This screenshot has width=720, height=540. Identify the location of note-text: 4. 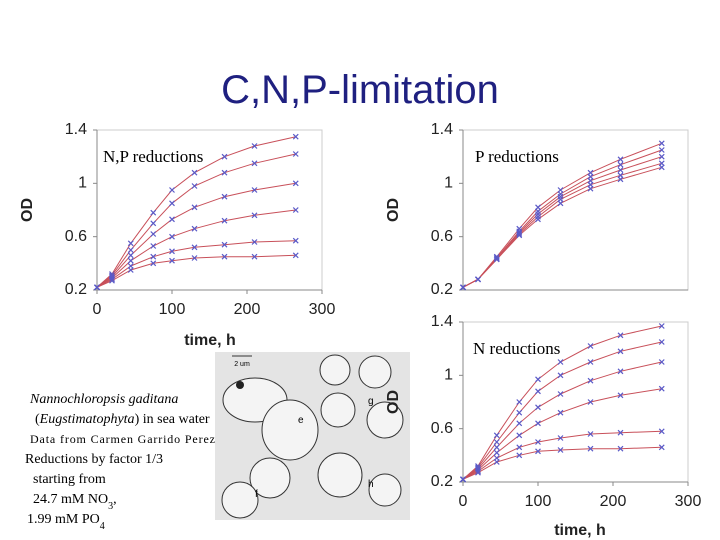
(102, 526).